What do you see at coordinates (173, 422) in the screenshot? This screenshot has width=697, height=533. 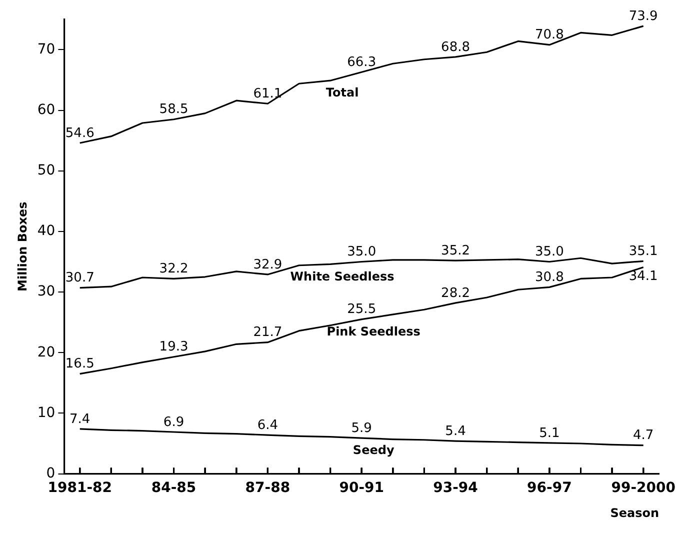 I see `data-label: 6.9` at bounding box center [173, 422].